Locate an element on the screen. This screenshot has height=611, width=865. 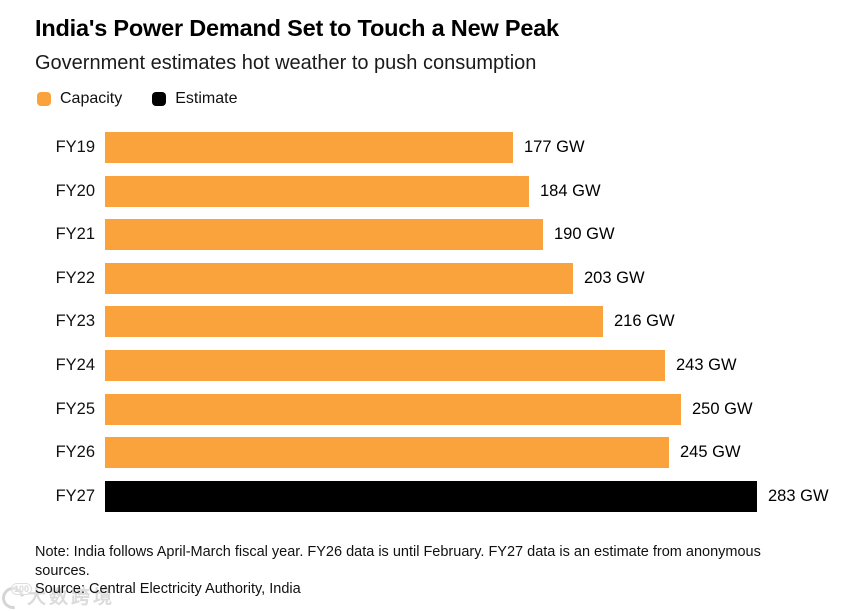
bar-track: 190 GW is located at coordinates (485, 235).